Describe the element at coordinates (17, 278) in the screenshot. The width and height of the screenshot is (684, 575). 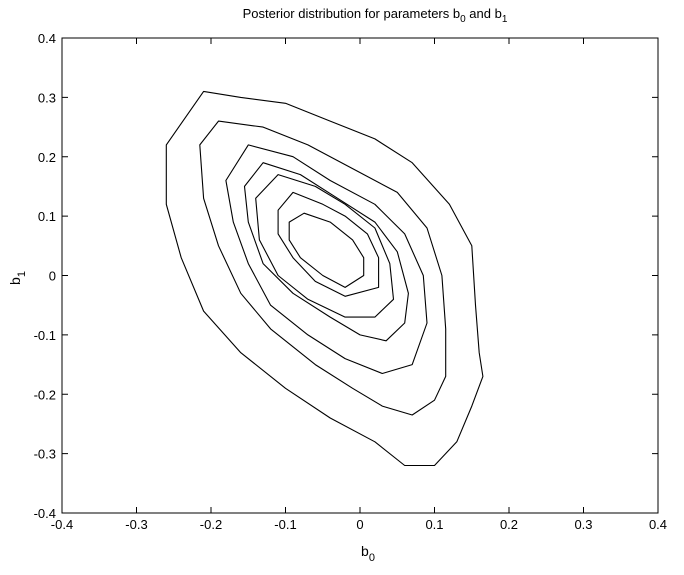
I see `y-axis-label: b1` at that location.